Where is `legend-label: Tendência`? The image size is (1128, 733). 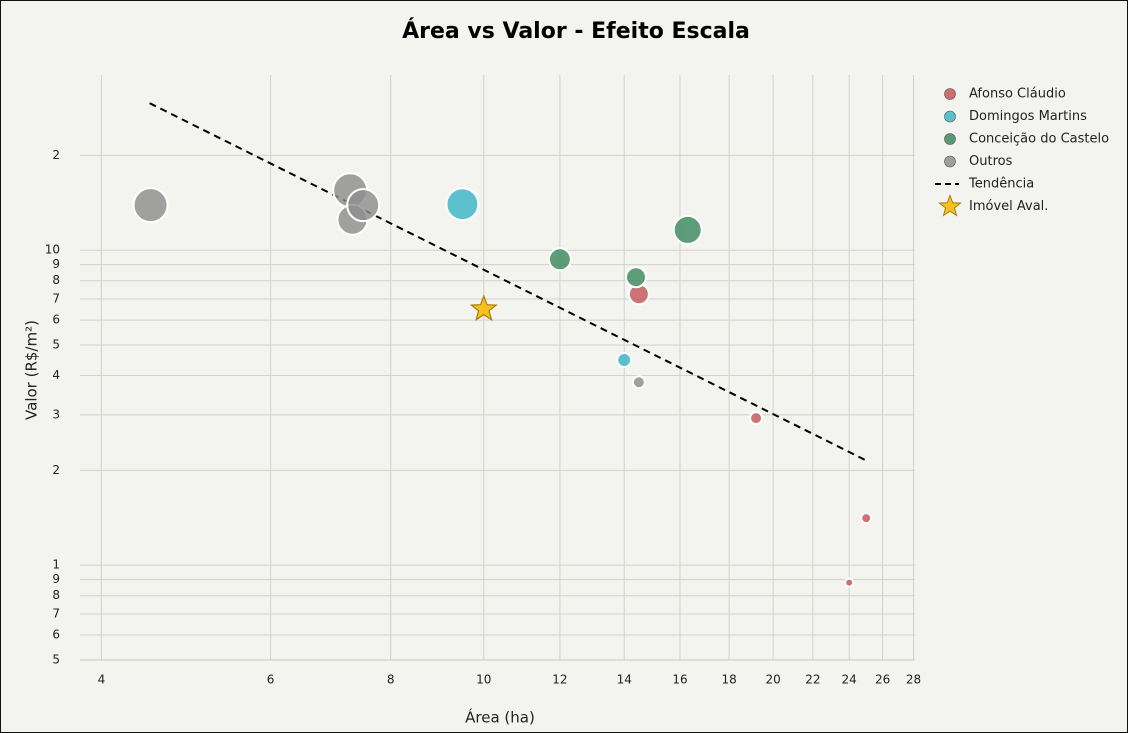 legend-label: Tendência is located at coordinates (1001, 184).